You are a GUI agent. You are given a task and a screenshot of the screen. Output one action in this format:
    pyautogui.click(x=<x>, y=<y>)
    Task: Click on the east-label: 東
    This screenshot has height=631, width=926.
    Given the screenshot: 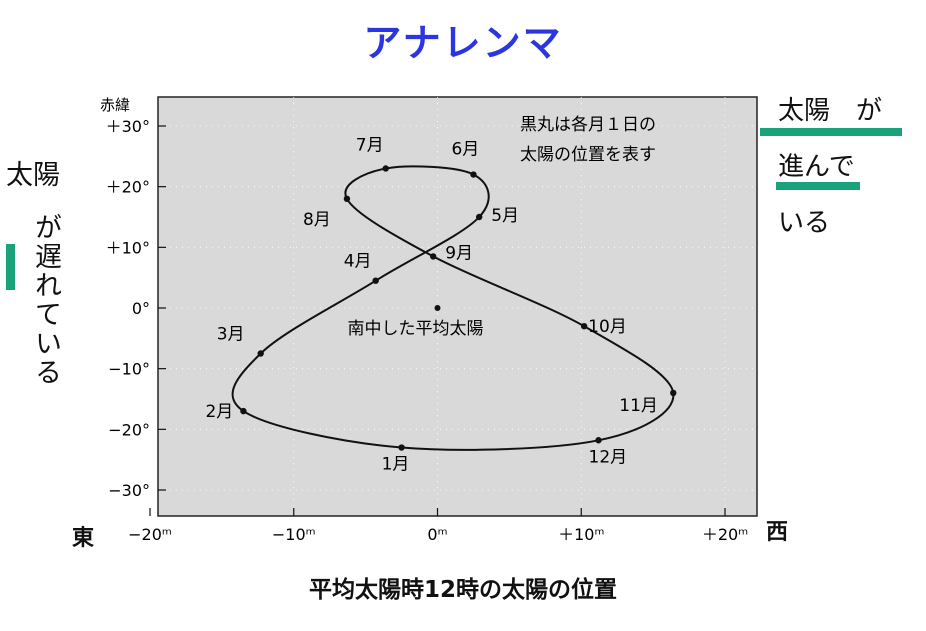 What is the action you would take?
    pyautogui.click(x=83, y=538)
    